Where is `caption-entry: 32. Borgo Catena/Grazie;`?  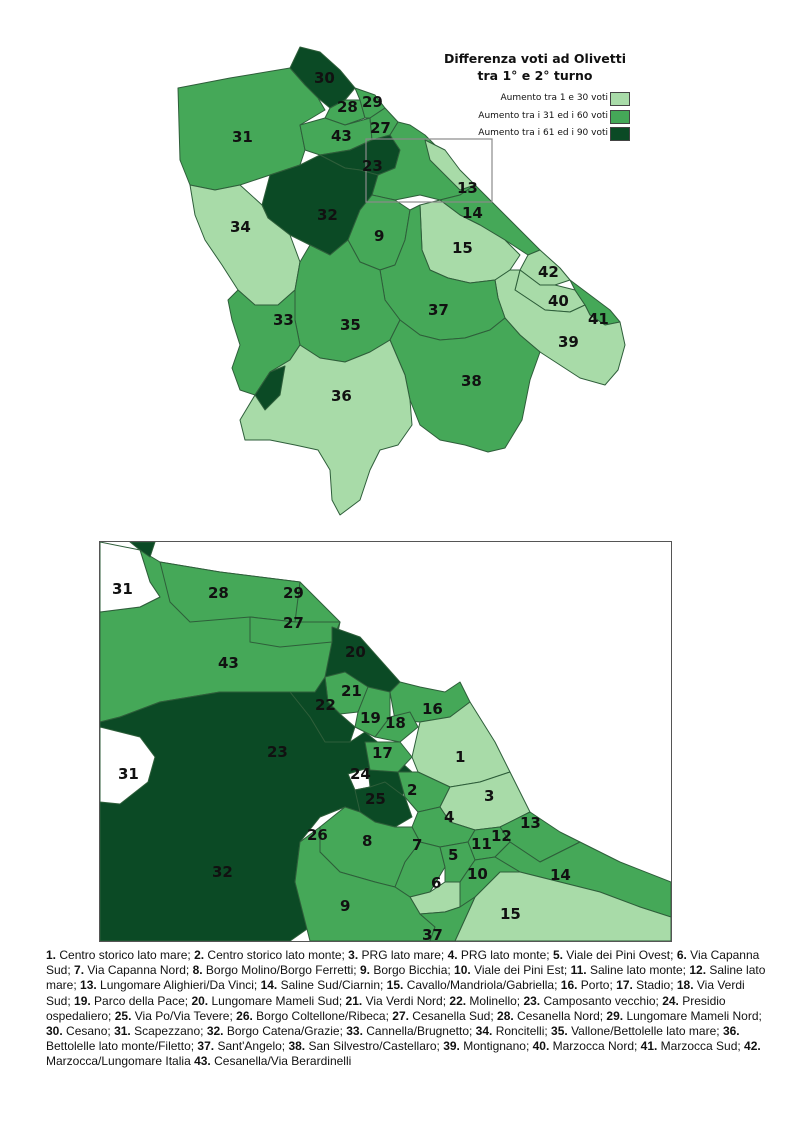 caption-entry: 32. Borgo Catena/Grazie; is located at coordinates (276, 1031).